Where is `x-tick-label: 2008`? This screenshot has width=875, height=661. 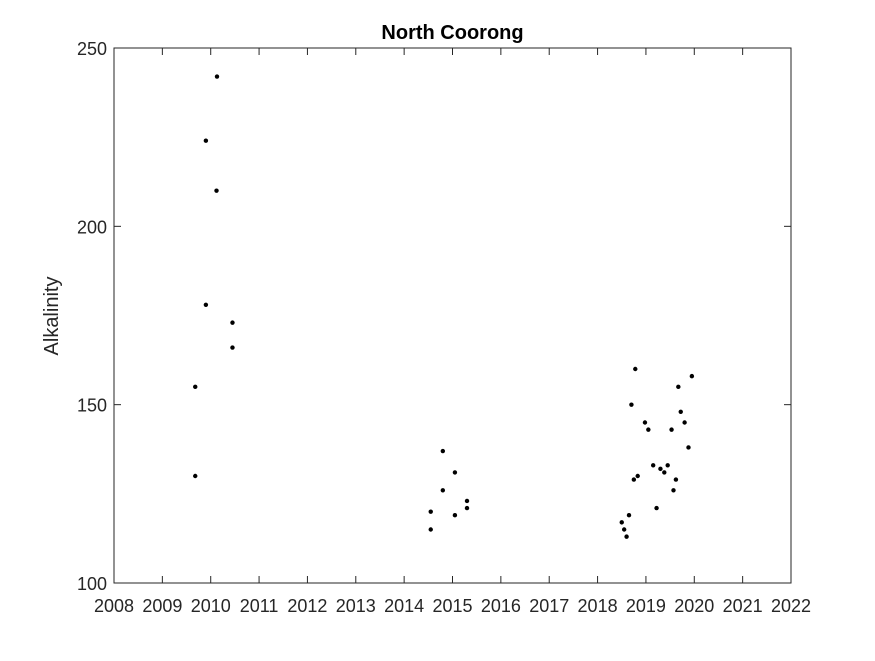 x-tick-label: 2008 is located at coordinates (114, 606).